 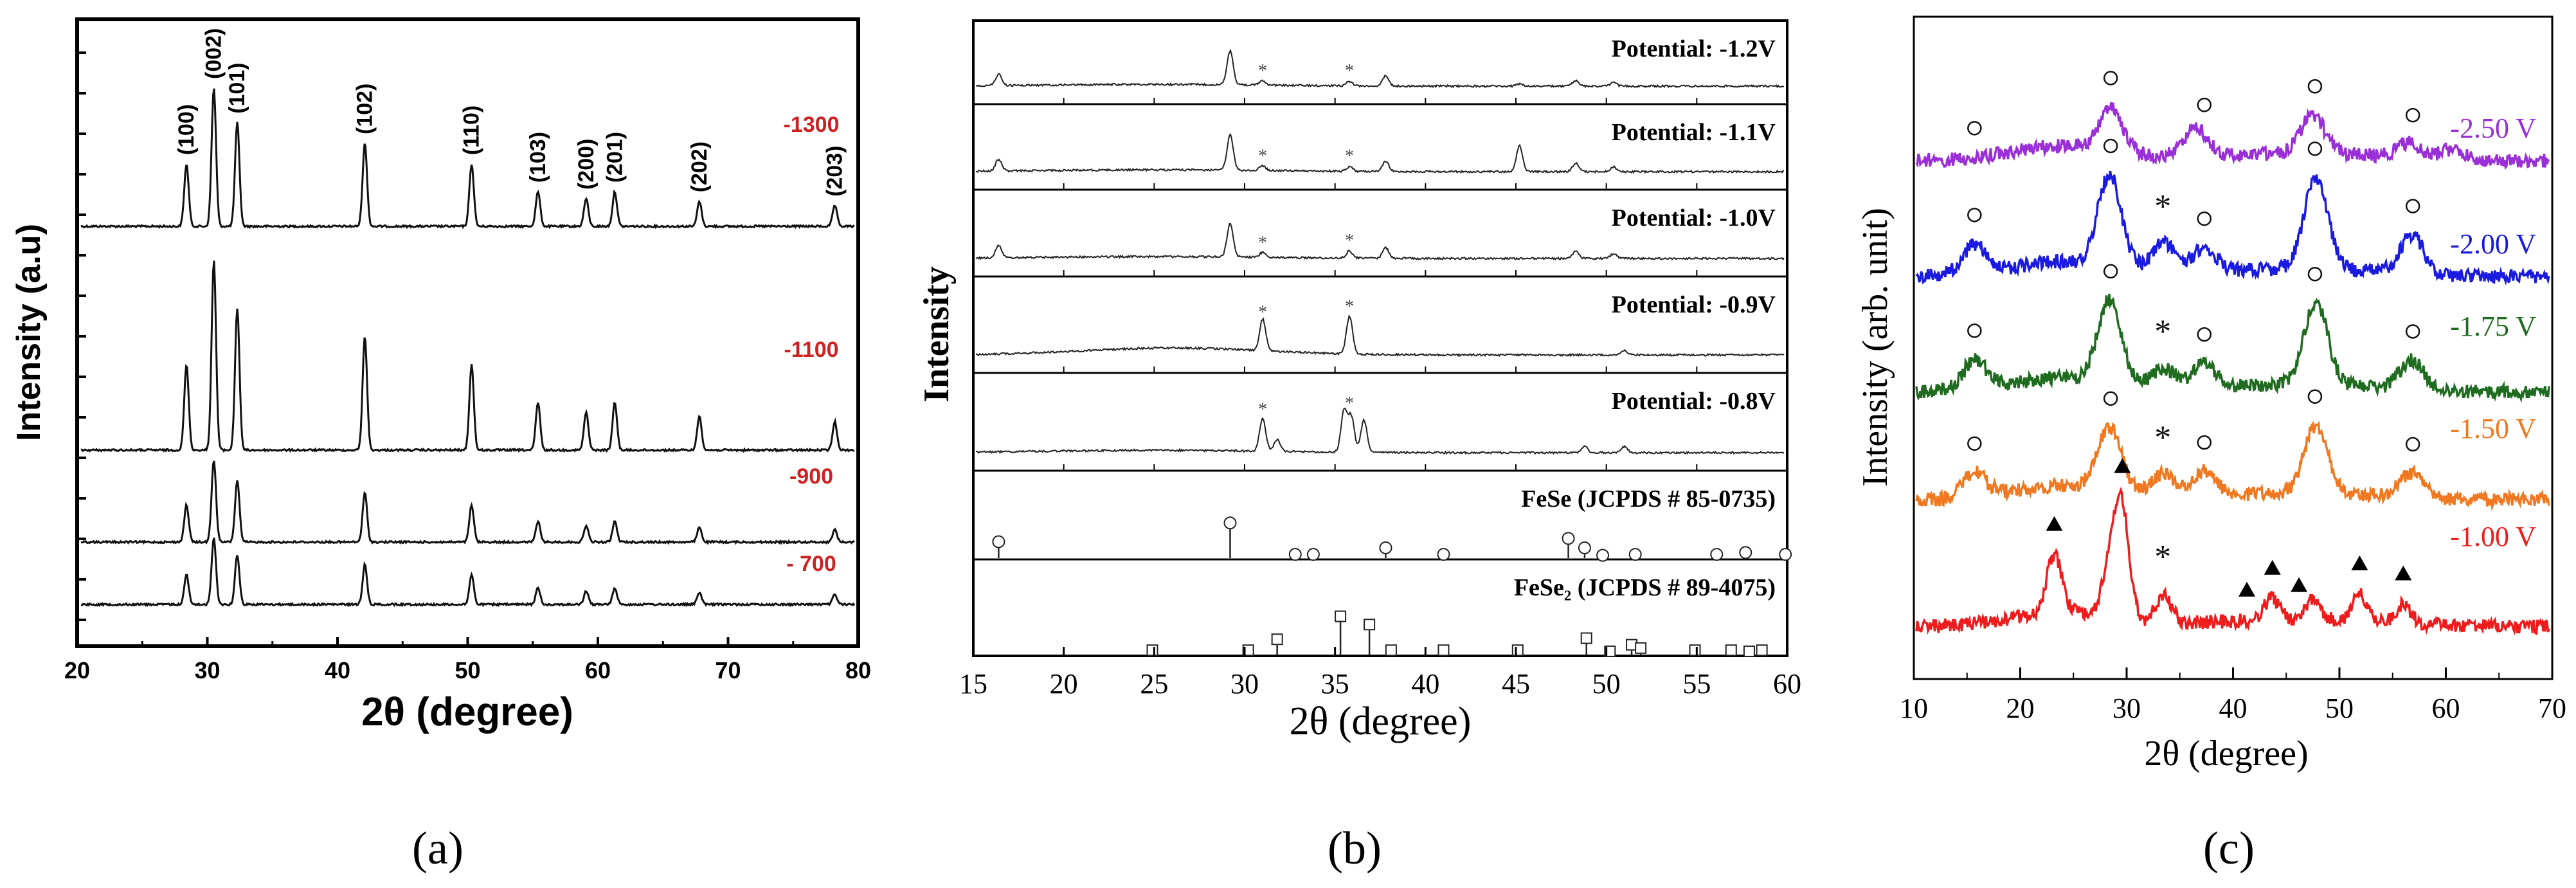 What do you see at coordinates (835, 170) in the screenshot?
I see `panel-a-hkl-label: (203)` at bounding box center [835, 170].